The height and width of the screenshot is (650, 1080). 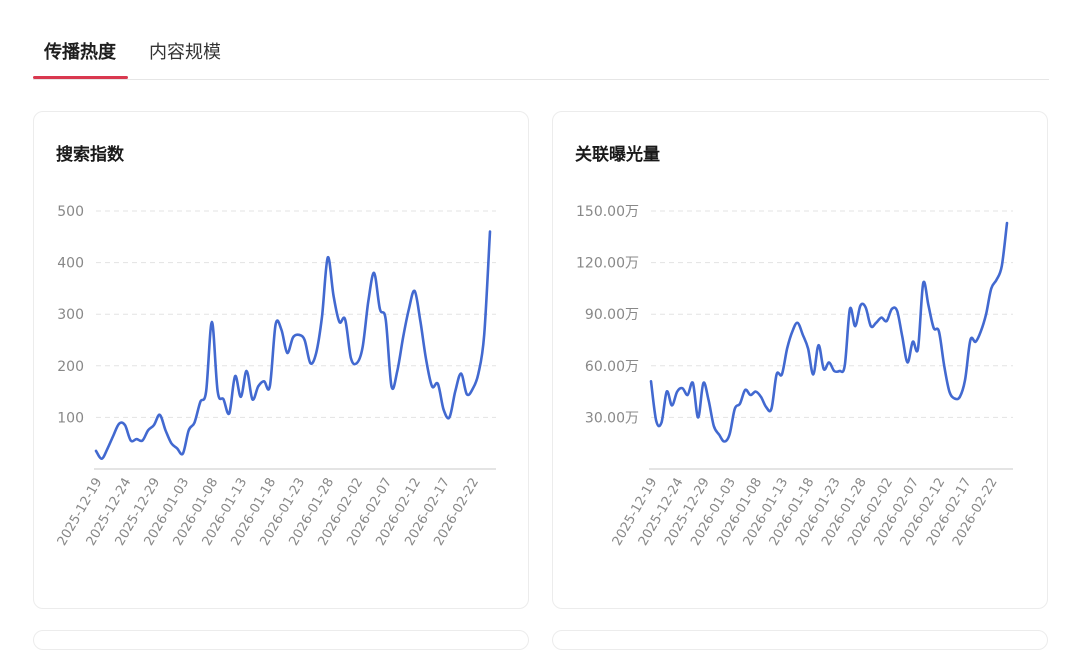 I want to click on chart-title: 关联曝光量, so click(x=617, y=155).